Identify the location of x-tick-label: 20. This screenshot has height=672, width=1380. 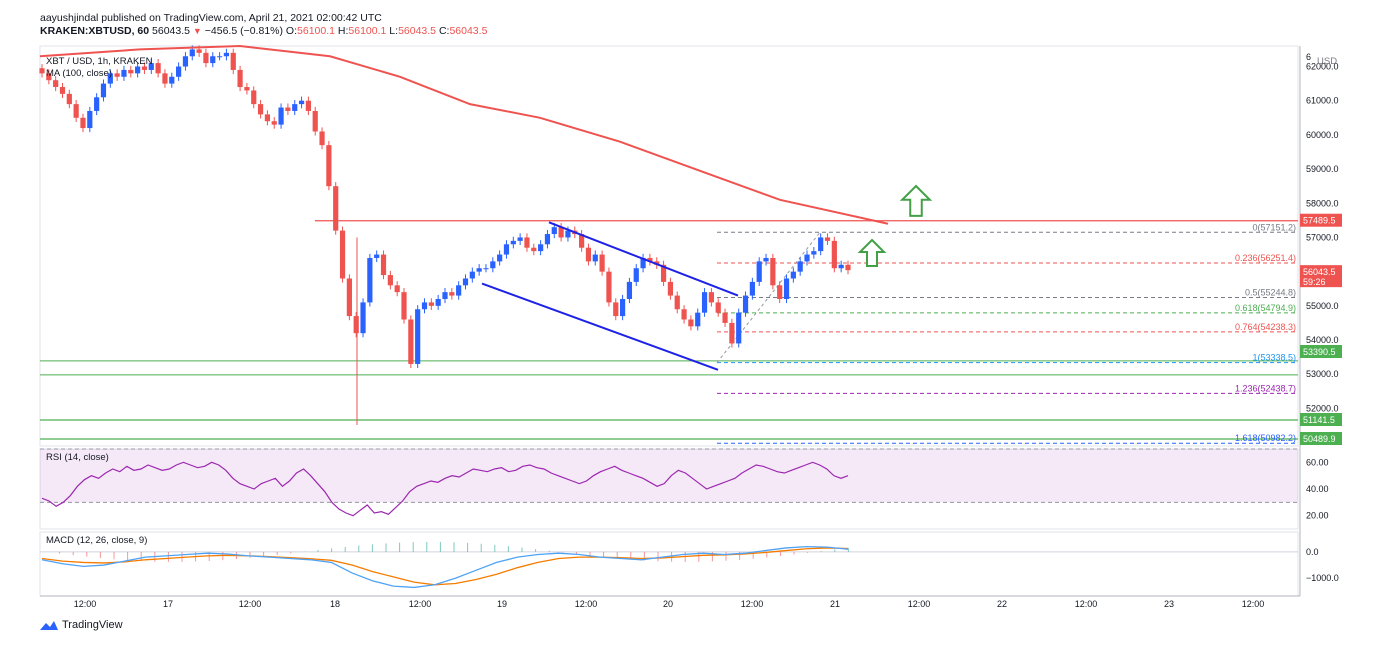
(668, 604).